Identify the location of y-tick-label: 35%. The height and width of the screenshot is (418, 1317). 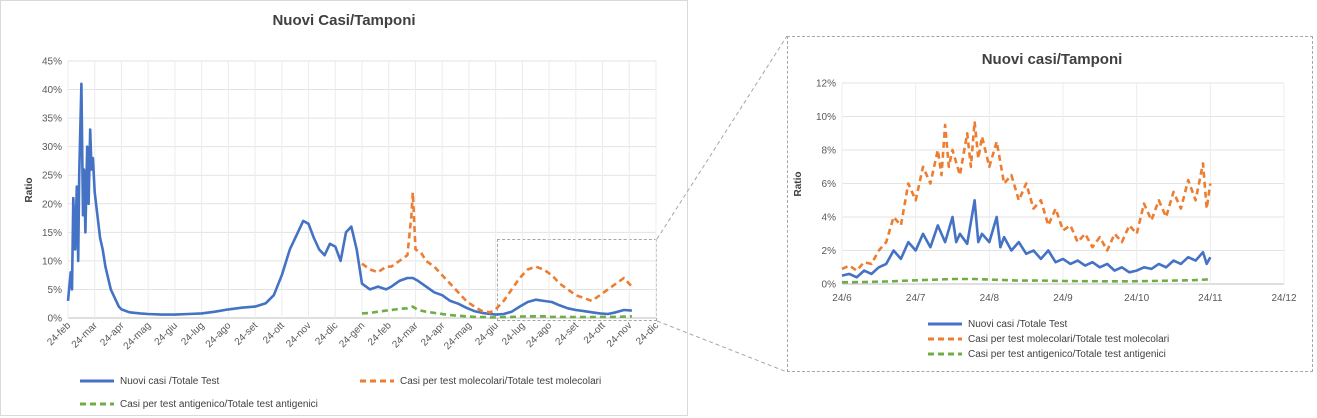
(52, 119).